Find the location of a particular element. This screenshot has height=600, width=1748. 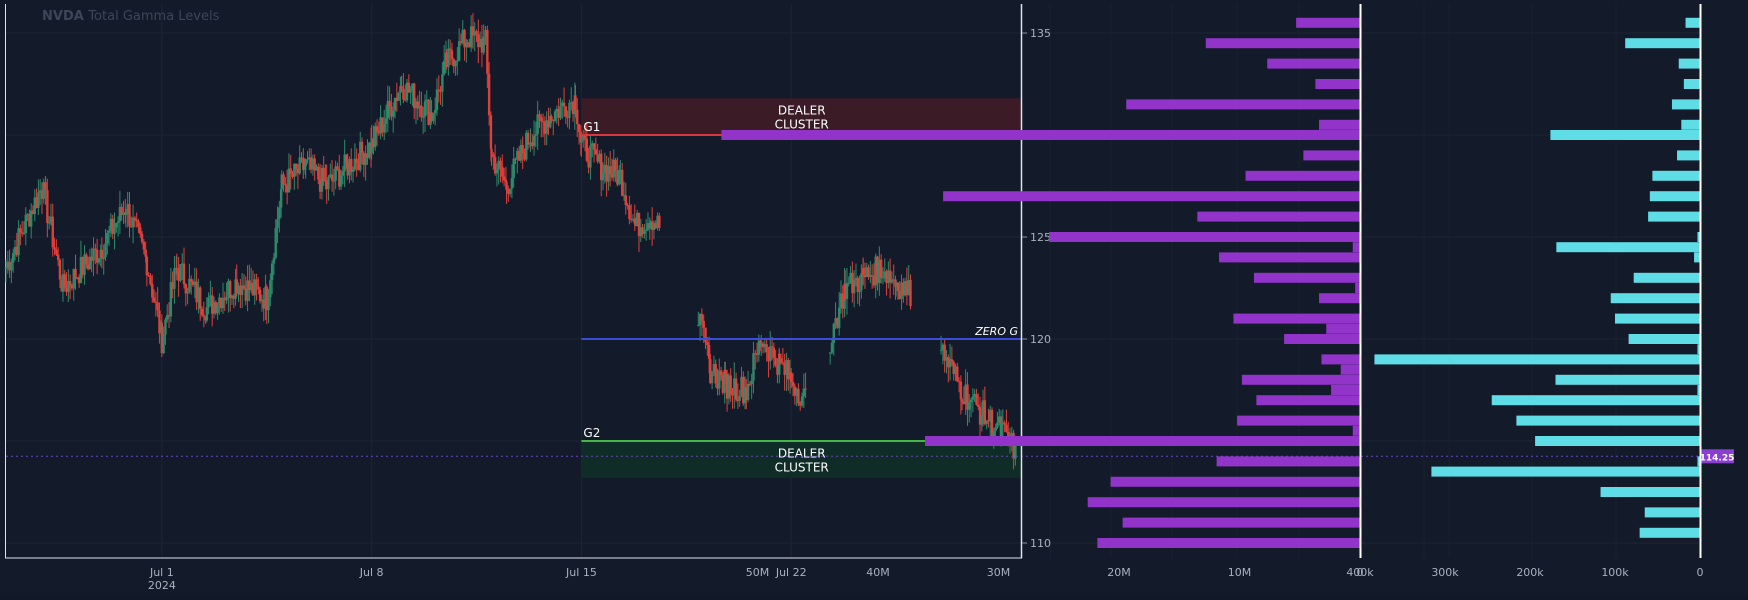

chart-title-ticker: NVDA is located at coordinates (63, 16).